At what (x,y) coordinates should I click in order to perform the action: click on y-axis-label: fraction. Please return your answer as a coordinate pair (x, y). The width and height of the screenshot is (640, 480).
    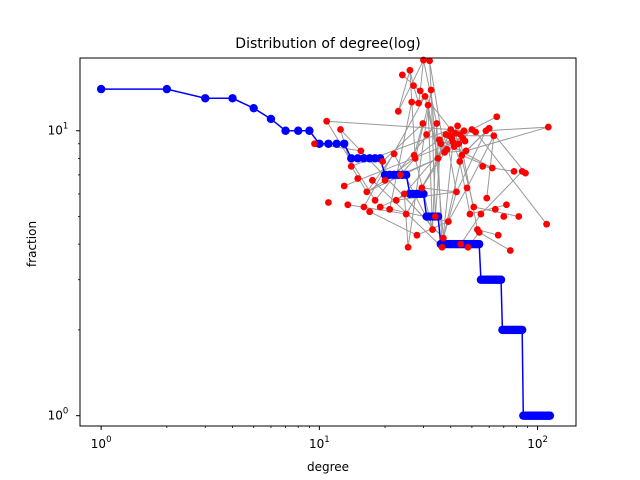
    Looking at the image, I should click on (32, 244).